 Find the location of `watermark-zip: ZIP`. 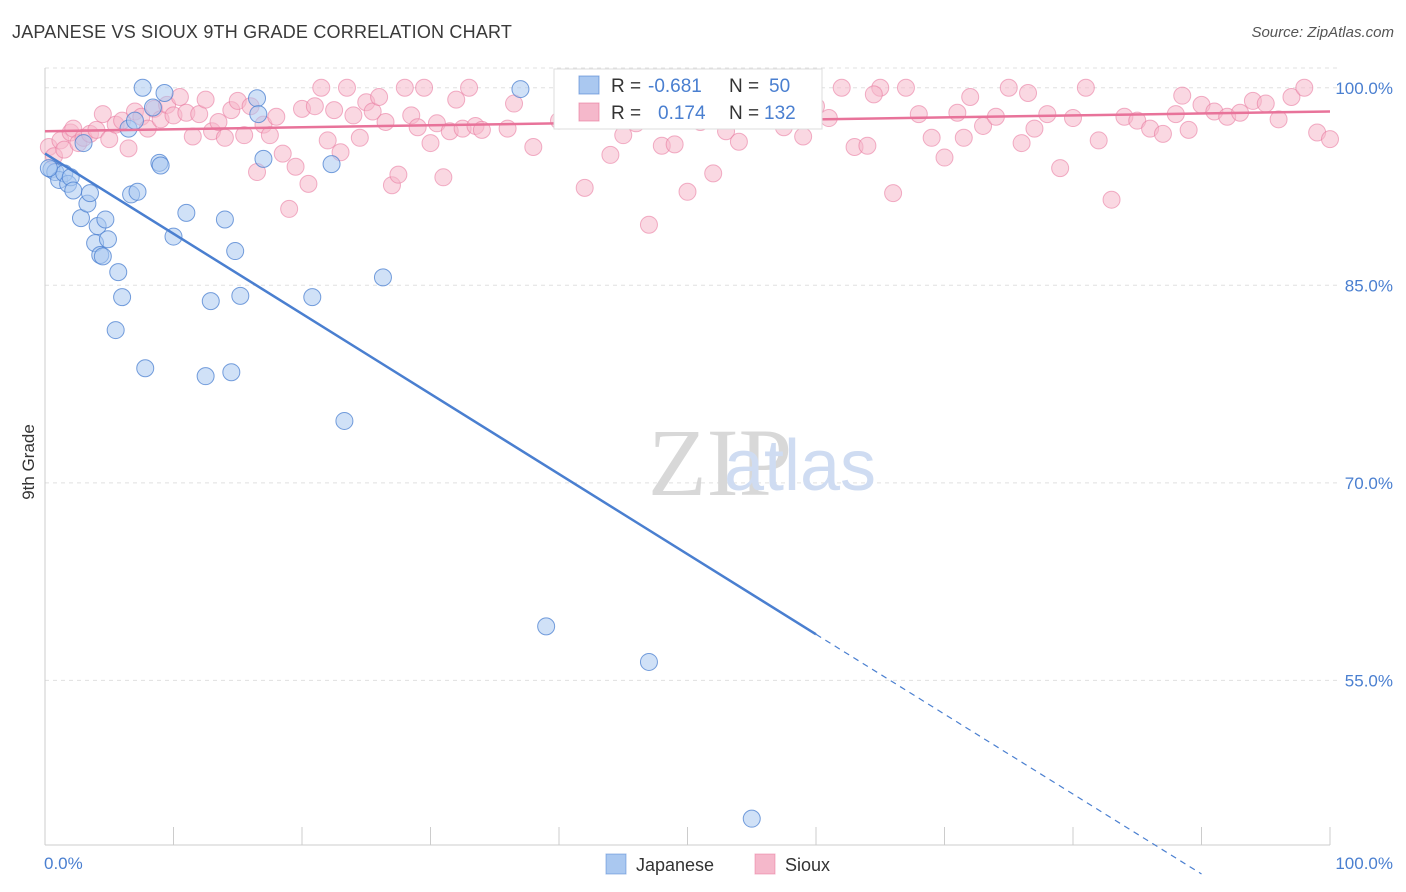

watermark-zip: ZIP is located at coordinates (720, 462).